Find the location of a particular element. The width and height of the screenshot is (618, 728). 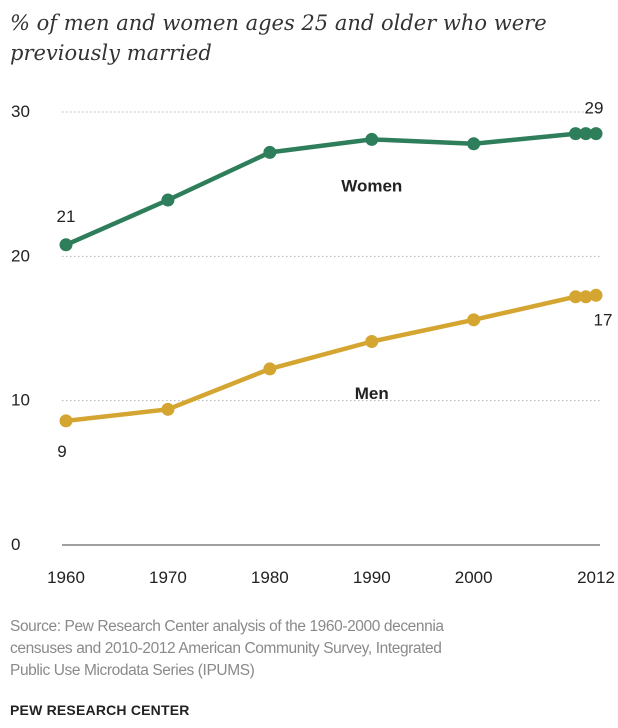

x-tick-label-2012: 2012 is located at coordinates (596, 577).